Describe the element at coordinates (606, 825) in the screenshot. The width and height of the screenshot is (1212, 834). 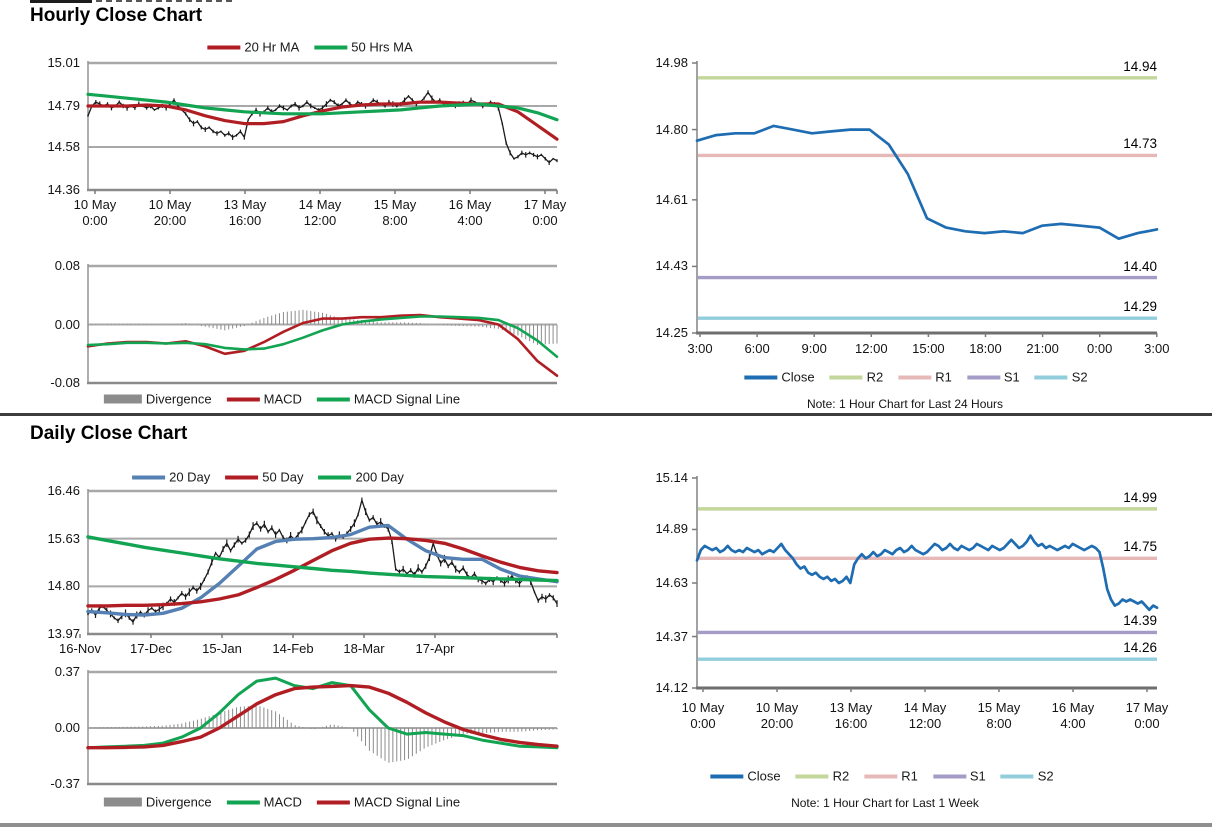
I see `bottom-divider` at that location.